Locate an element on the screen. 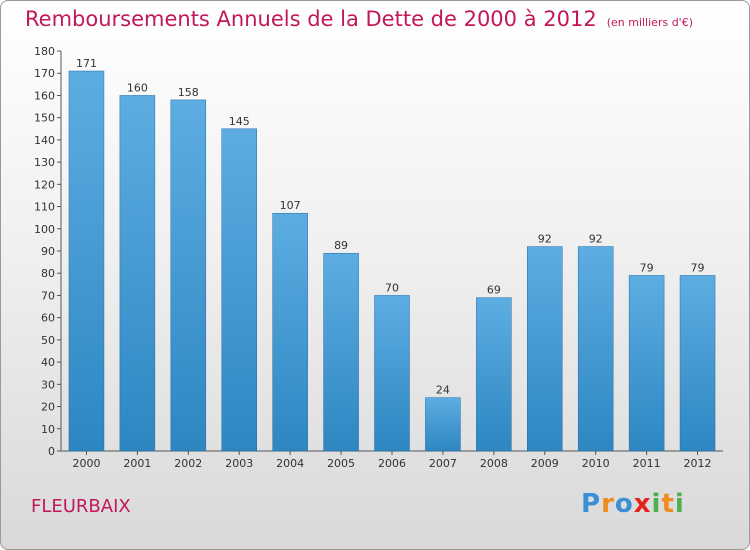  y-tick-label: 170 is located at coordinates (44, 73).